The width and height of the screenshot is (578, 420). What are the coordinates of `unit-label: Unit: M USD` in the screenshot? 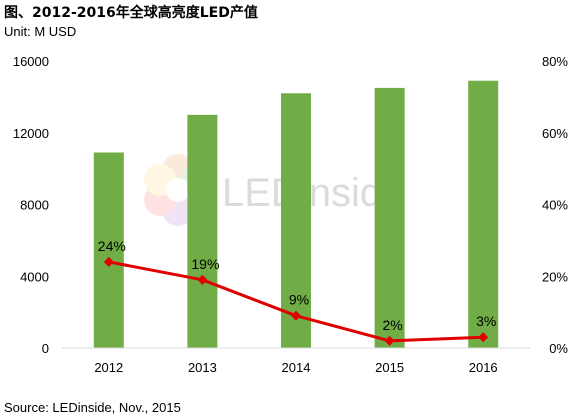 It's located at (40, 31).